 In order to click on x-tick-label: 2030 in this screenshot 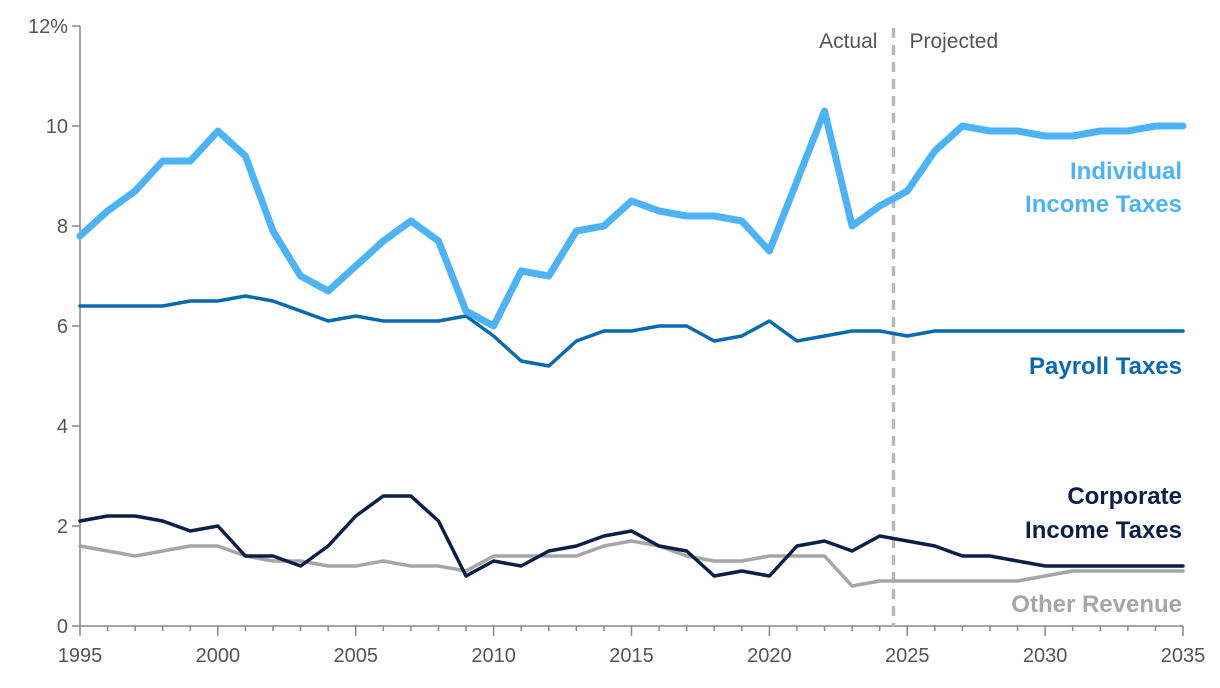, I will do `click(1045, 656)`.